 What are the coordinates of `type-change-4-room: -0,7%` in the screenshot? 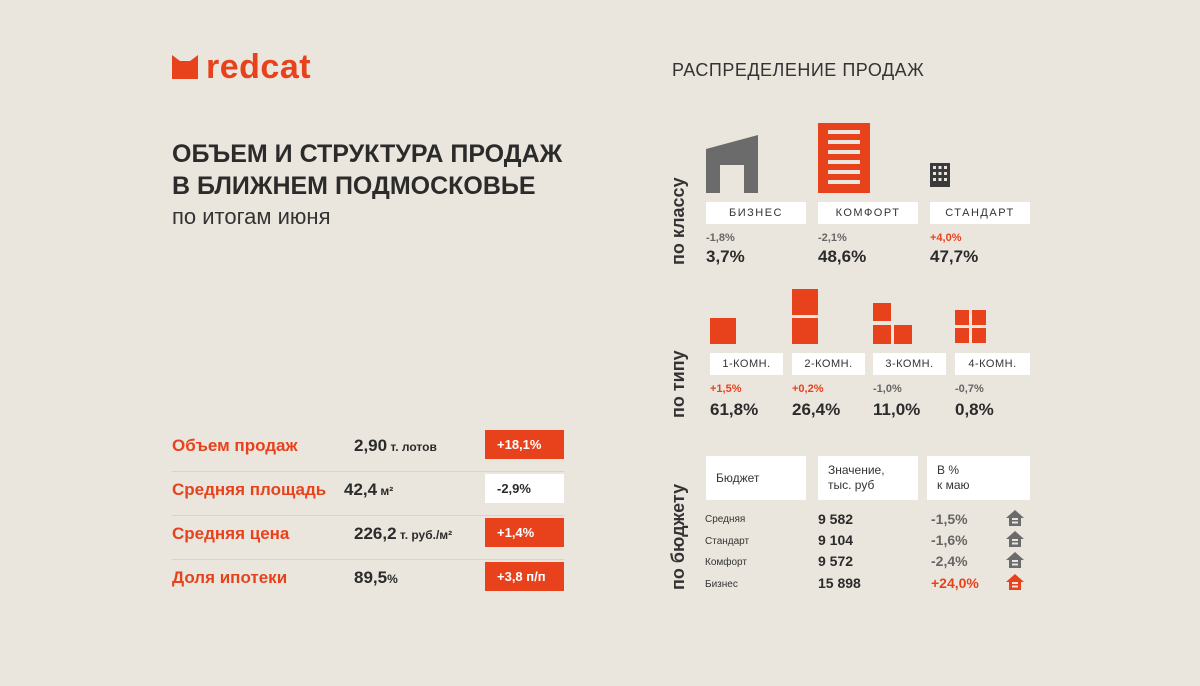 It's located at (969, 389).